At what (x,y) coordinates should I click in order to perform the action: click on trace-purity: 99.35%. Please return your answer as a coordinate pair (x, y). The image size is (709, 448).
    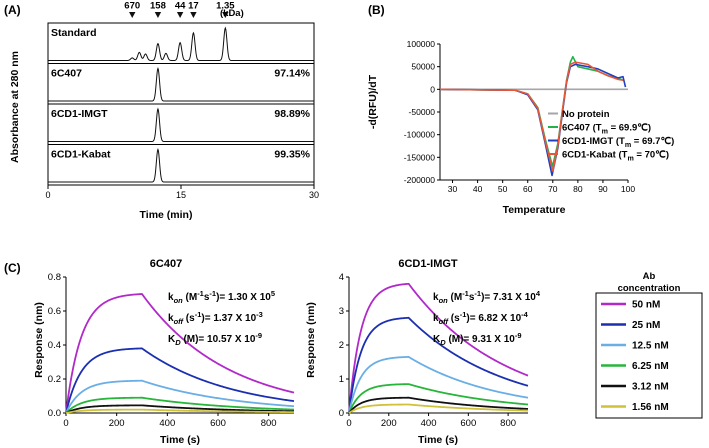
    Looking at the image, I should click on (292, 155).